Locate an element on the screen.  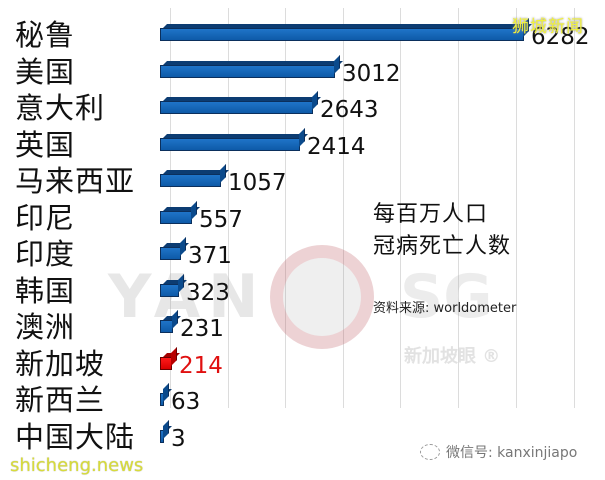
watermark-logo-icon is located at coordinates (322, 297).